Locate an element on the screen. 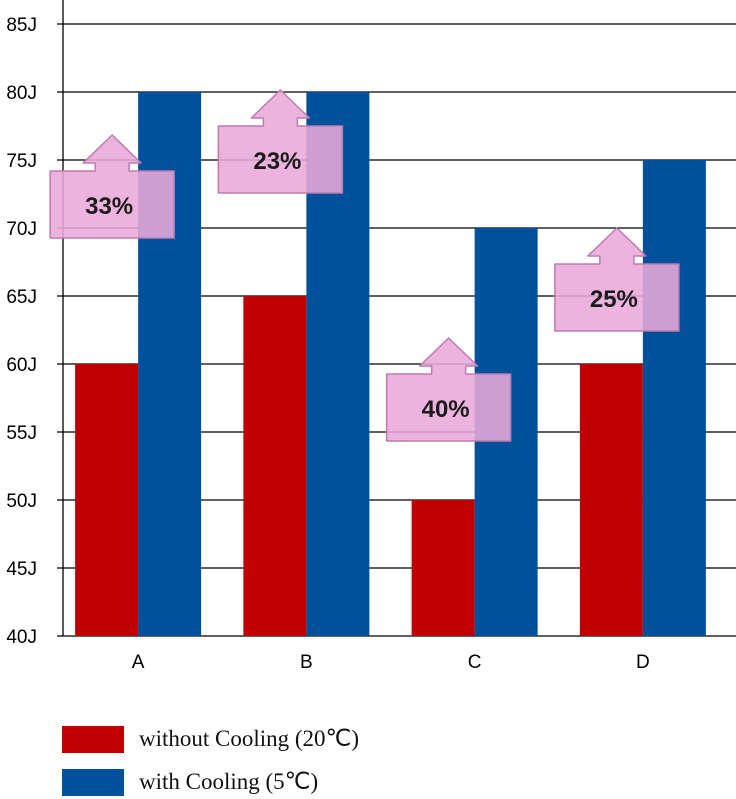 The width and height of the screenshot is (736, 799). y-tick-label: 65J is located at coordinates (21, 297).